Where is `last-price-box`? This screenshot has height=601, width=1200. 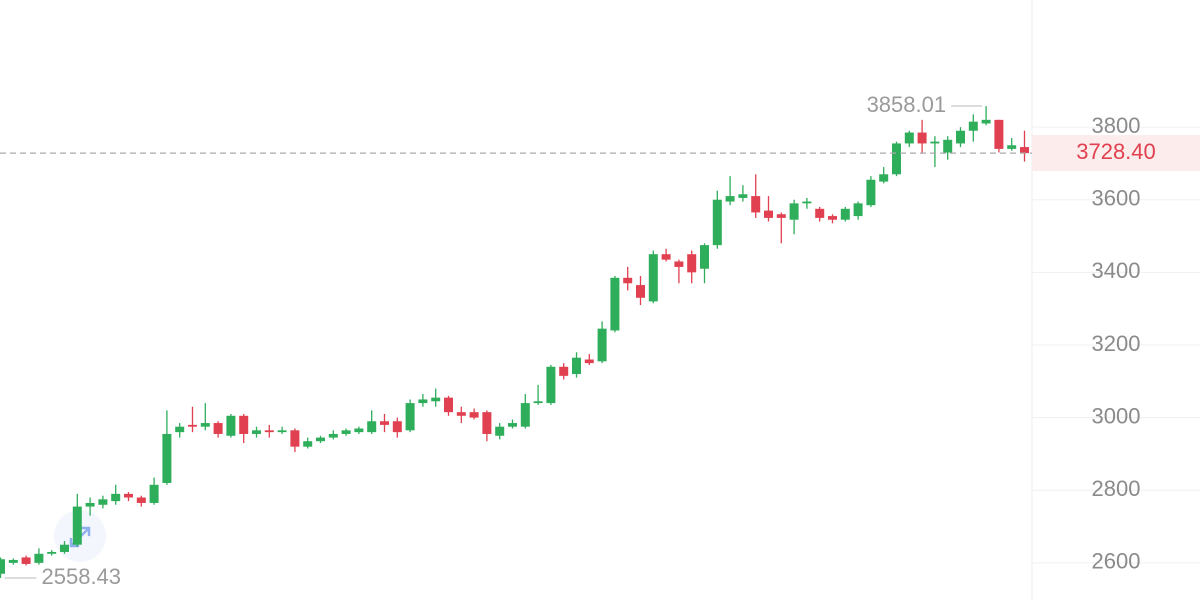 last-price-box is located at coordinates (1116, 153).